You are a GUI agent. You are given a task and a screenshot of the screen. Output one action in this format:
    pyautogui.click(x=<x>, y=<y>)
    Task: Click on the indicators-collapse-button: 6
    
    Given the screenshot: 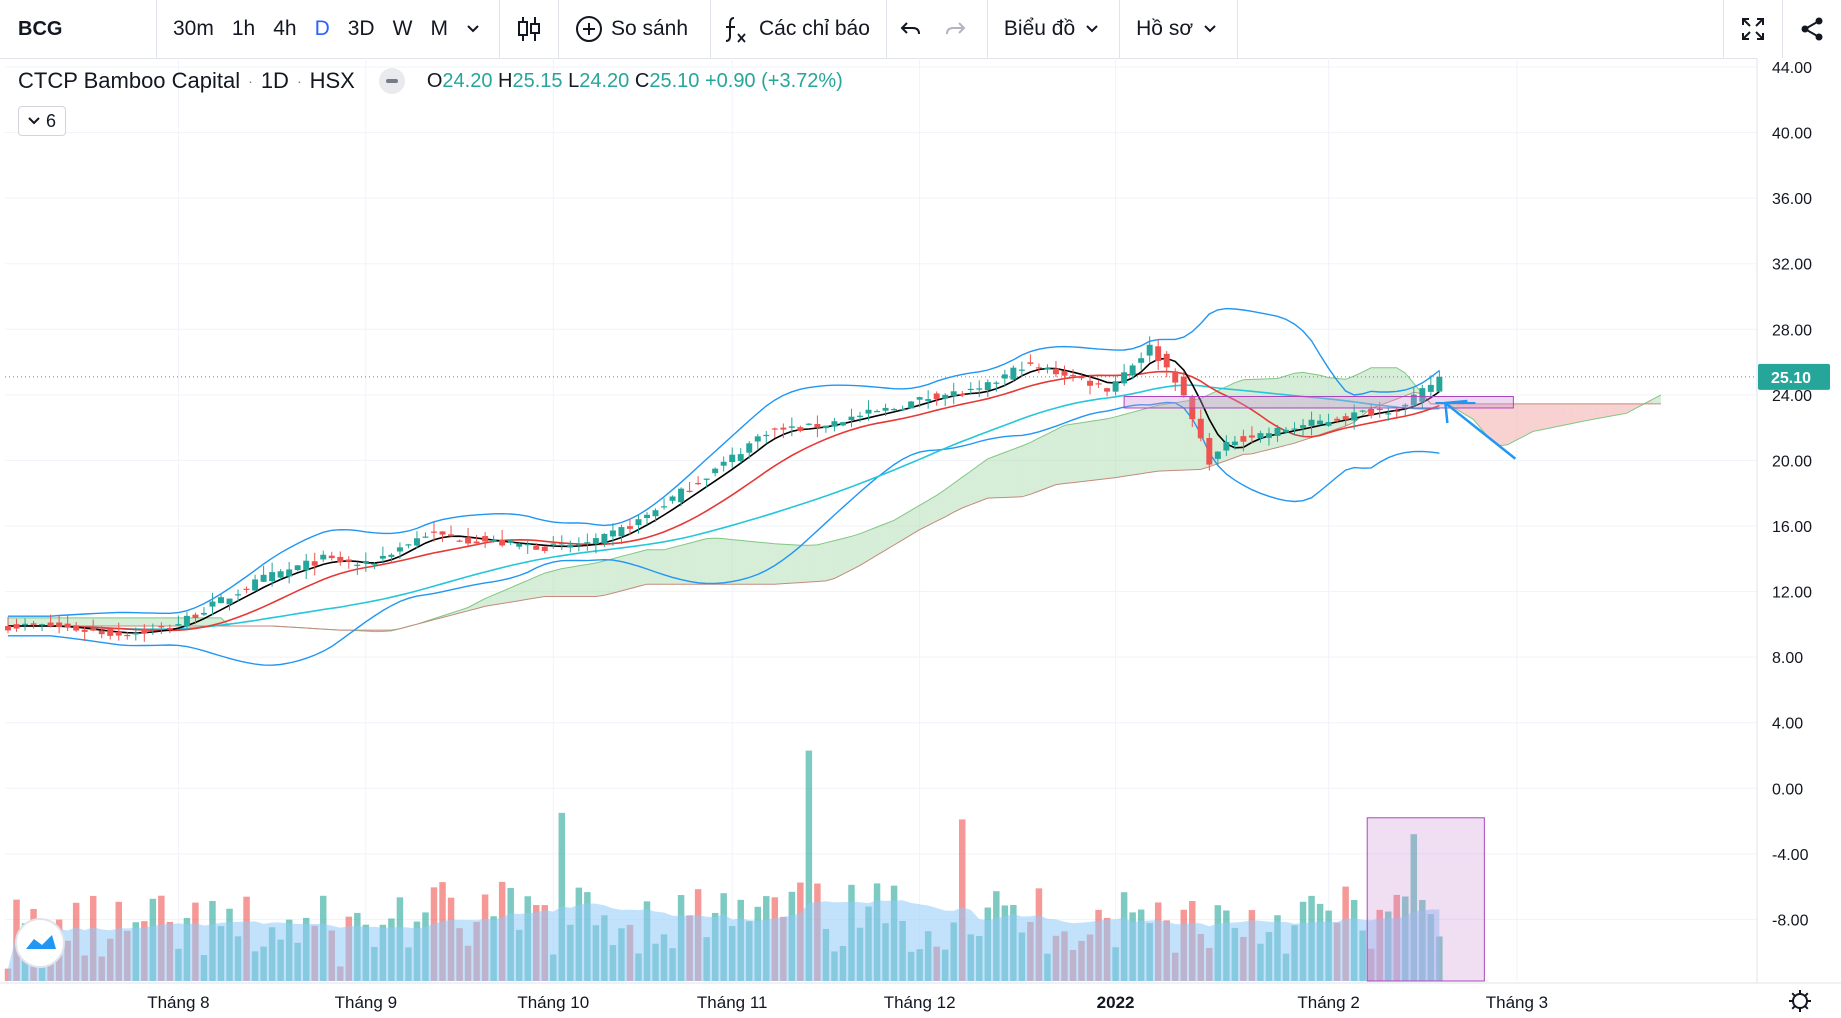 What is the action you would take?
    pyautogui.click(x=42, y=121)
    